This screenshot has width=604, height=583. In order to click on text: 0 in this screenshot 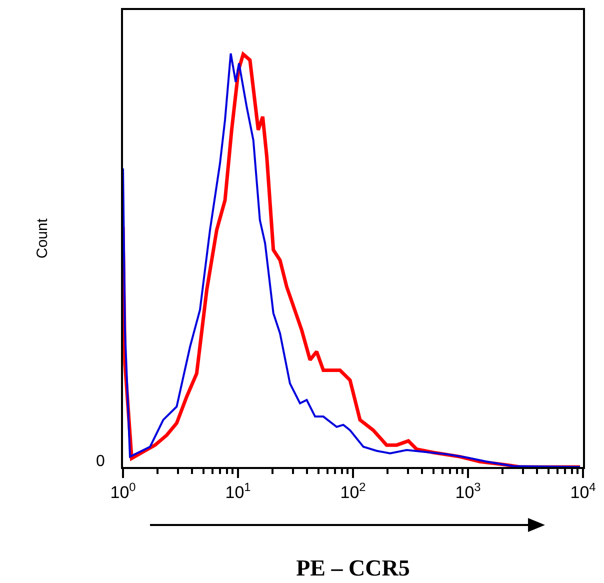, I will do `click(100, 461)`.